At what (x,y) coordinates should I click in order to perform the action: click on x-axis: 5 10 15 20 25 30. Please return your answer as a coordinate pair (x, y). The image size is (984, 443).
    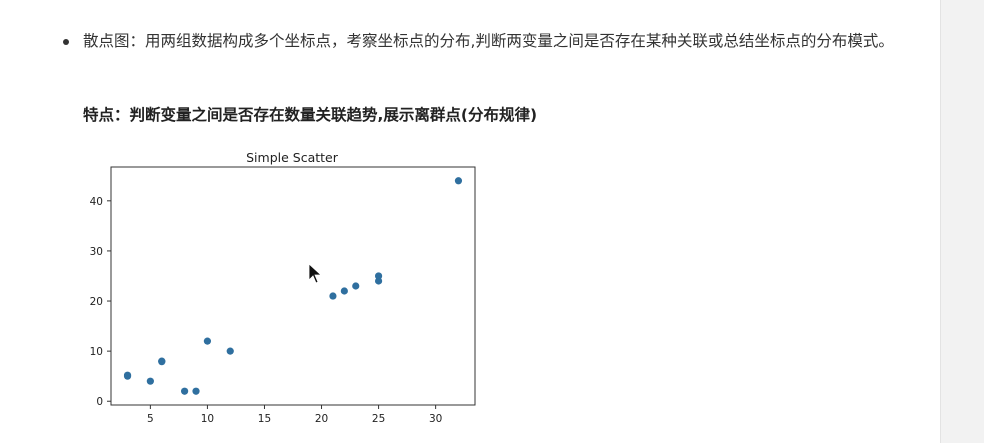
    Looking at the image, I should click on (294, 415).